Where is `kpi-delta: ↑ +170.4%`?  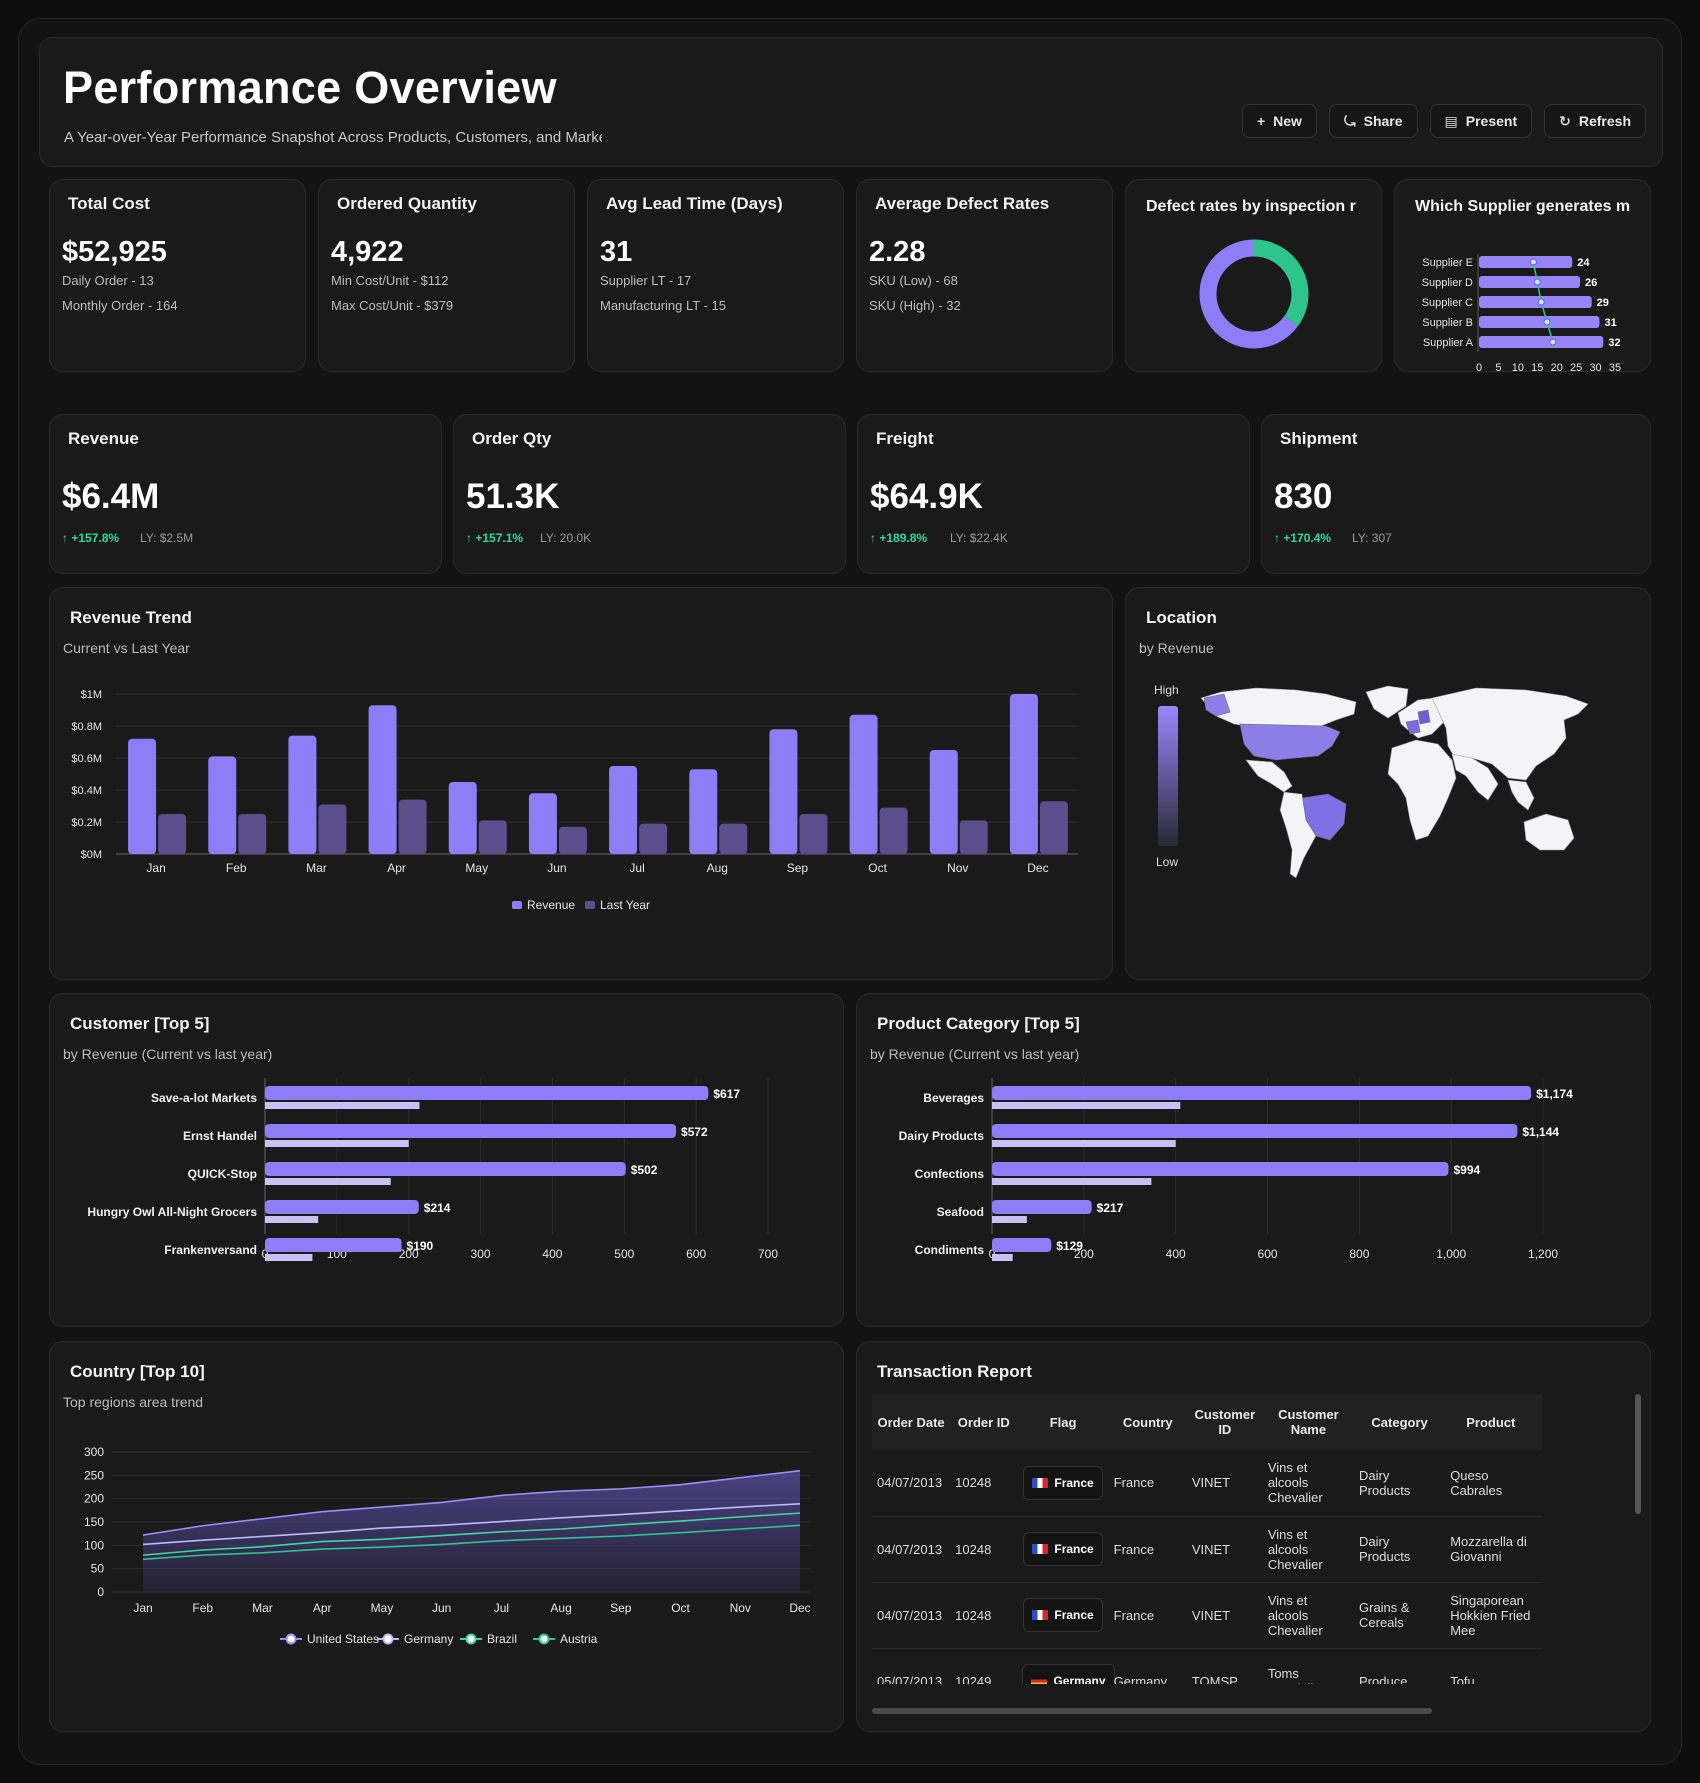
kpi-delta: ↑ +170.4% is located at coordinates (1303, 538).